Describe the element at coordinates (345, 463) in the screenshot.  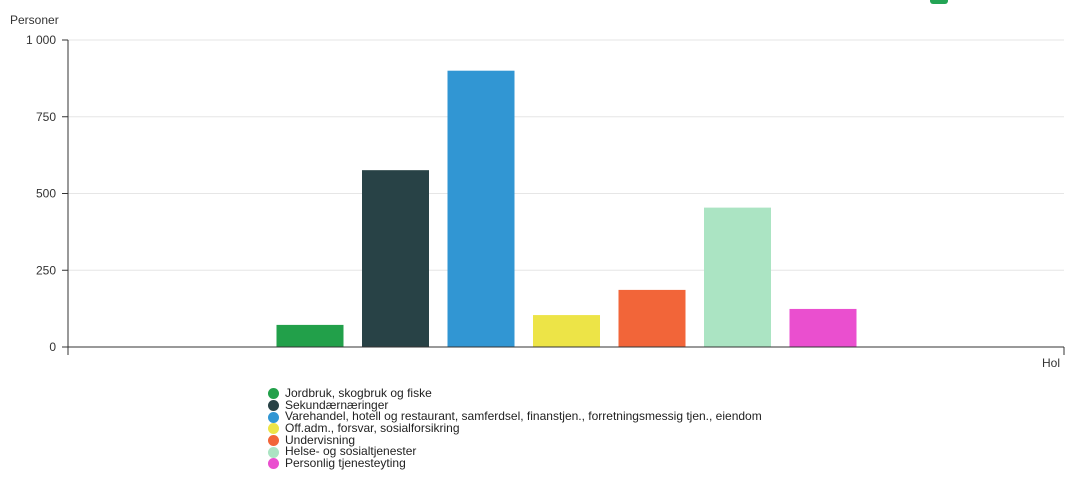
I see `legend-label: Personlig tjenesteyting` at that location.